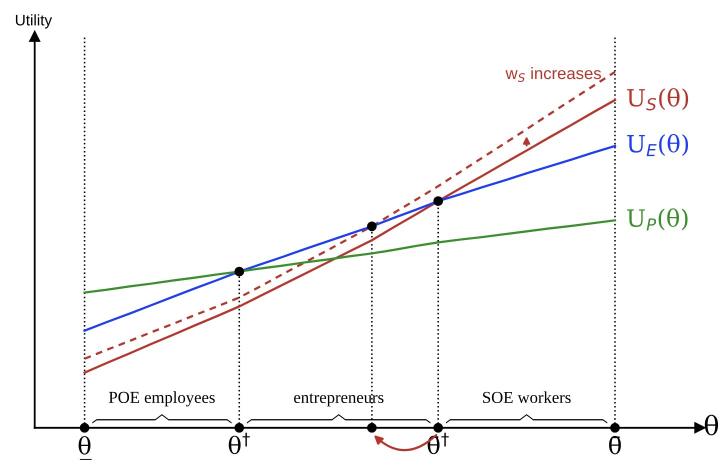  What do you see at coordinates (339, 400) in the screenshot?
I see `annotation: entrepreneurs` at bounding box center [339, 400].